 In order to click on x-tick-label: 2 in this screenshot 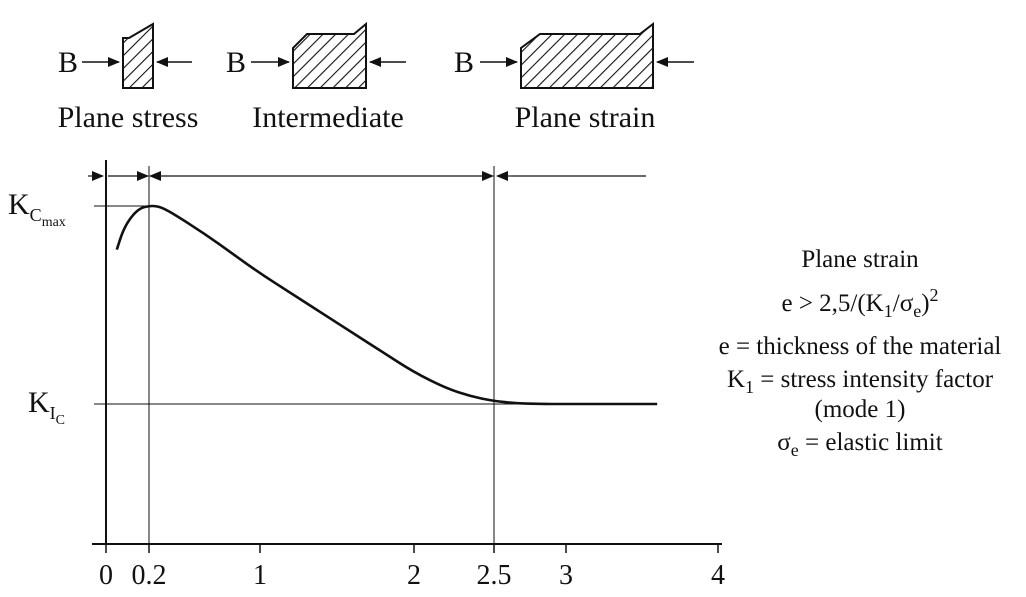, I will do `click(414, 575)`.